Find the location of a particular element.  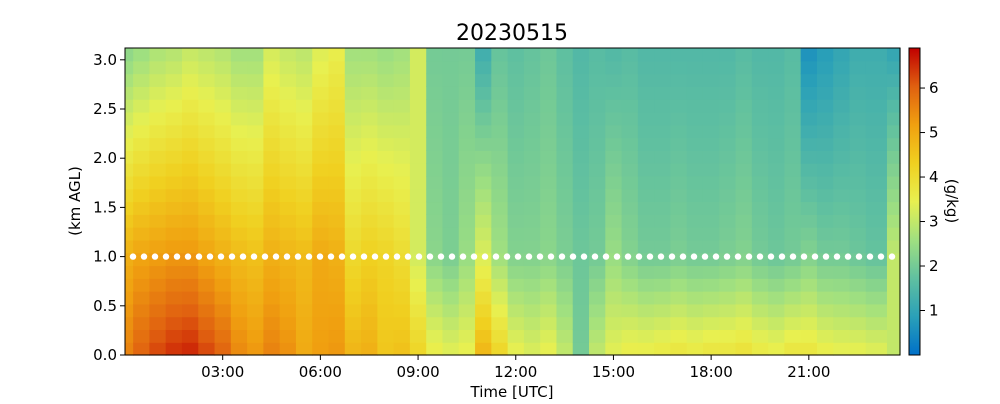

x-tick-label: 15:00 is located at coordinates (613, 372).